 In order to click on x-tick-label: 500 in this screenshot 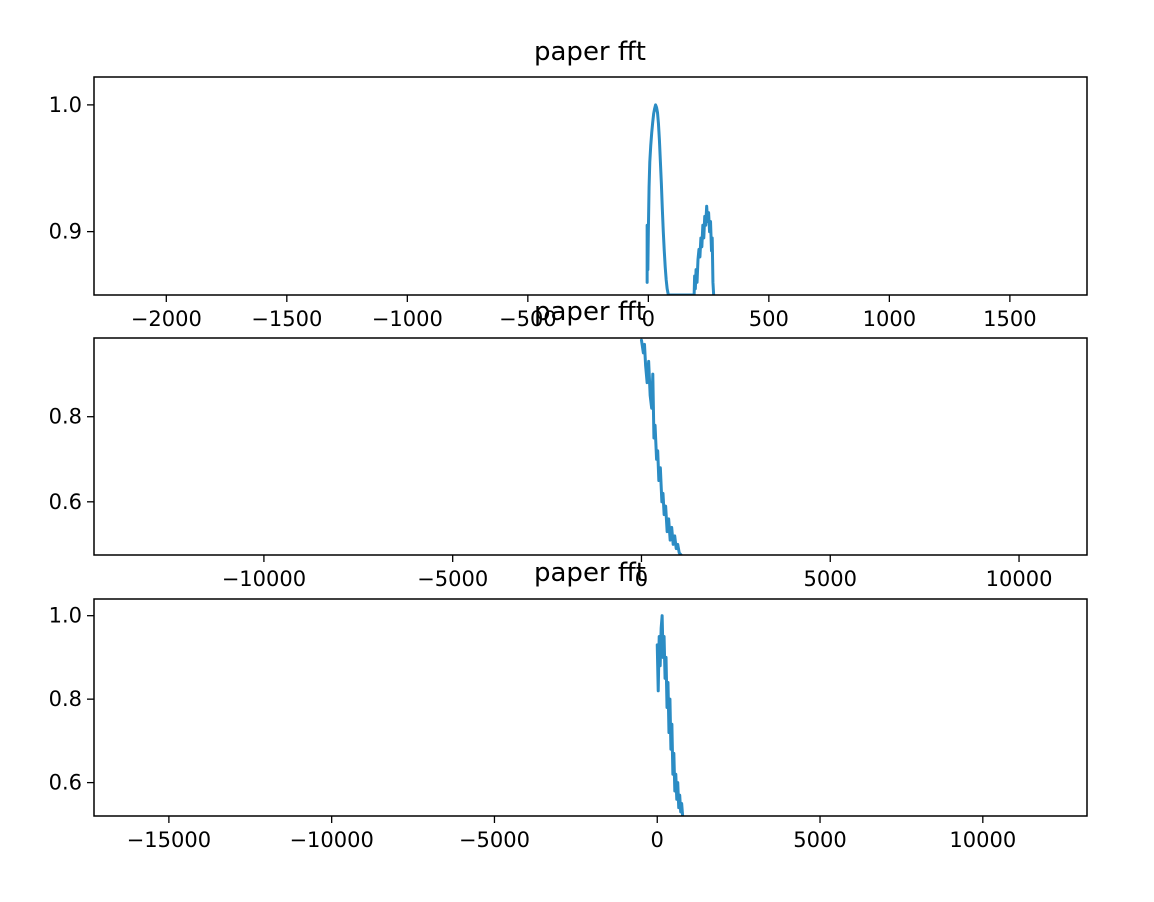, I will do `click(769, 319)`.